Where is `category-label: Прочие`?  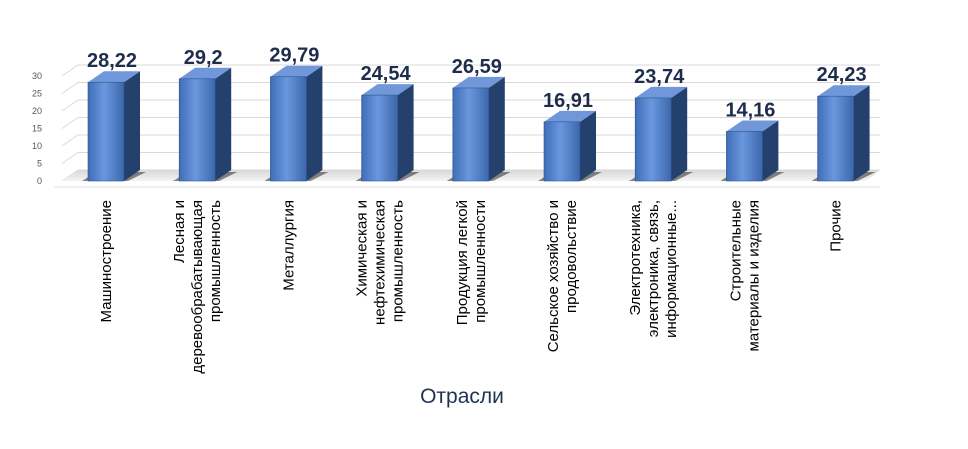
category-label: Прочие is located at coordinates (836, 226).